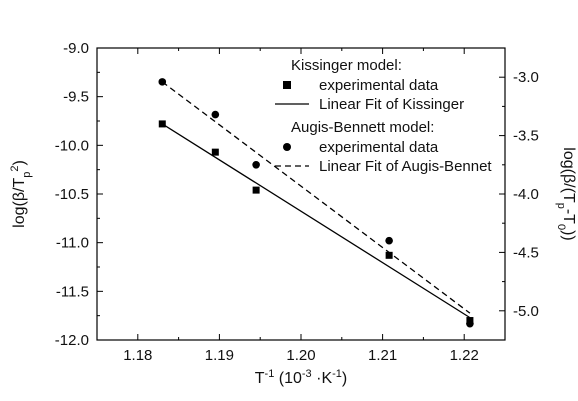 This screenshot has height=401, width=578. What do you see at coordinates (362, 127) in the screenshot?
I see `legend-group-title-augis: Augis-Bennett model:` at bounding box center [362, 127].